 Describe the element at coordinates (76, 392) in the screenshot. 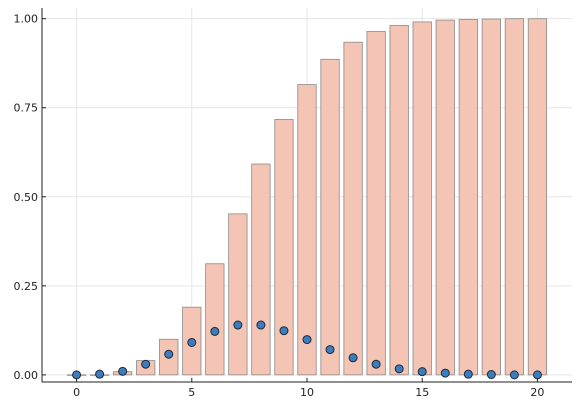

I see `x-tick-label: 0` at that location.